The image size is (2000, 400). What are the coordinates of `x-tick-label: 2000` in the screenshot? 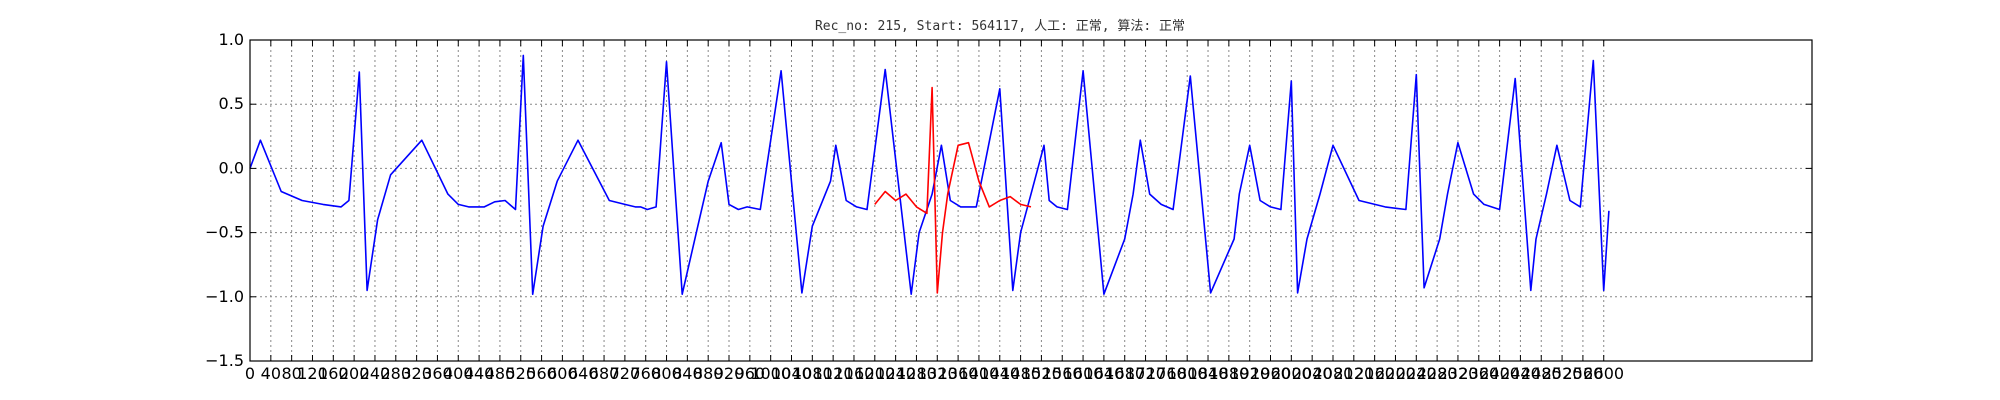 It's located at (1291, 373).